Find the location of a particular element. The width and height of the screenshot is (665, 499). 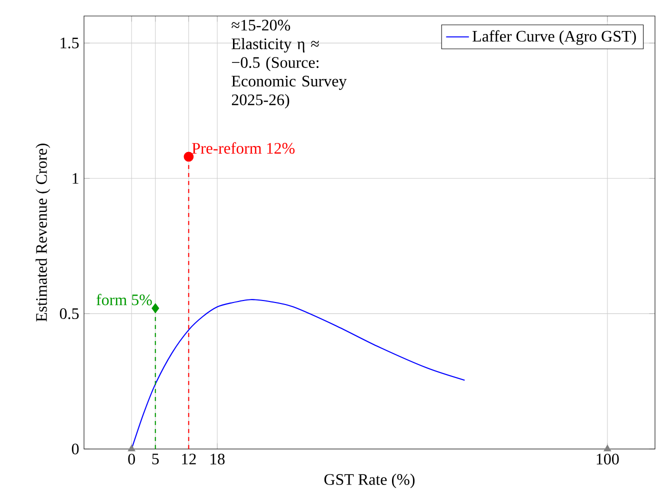

x-tick-label: 5 is located at coordinates (155, 459).